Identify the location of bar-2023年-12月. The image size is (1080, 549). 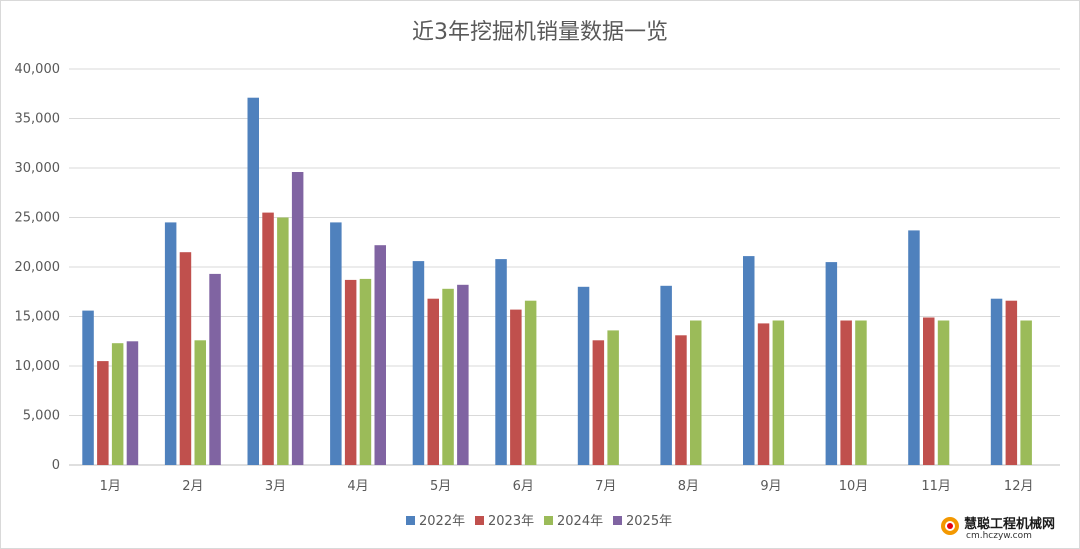
(1011, 382).